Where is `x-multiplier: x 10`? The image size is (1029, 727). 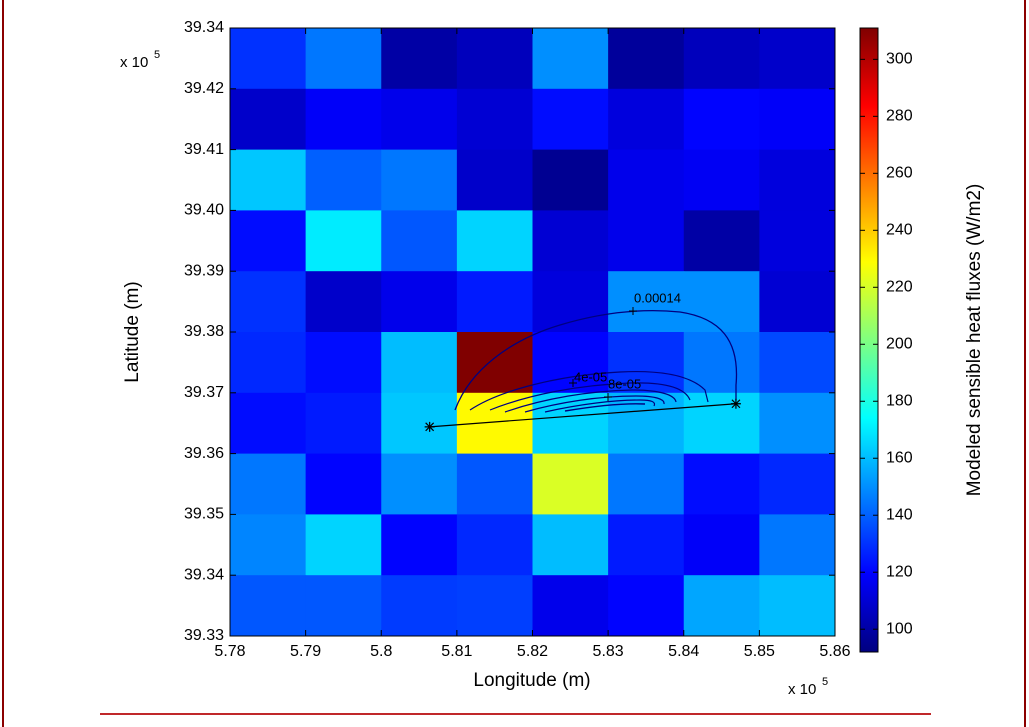 x-multiplier: x 10 is located at coordinates (802, 689).